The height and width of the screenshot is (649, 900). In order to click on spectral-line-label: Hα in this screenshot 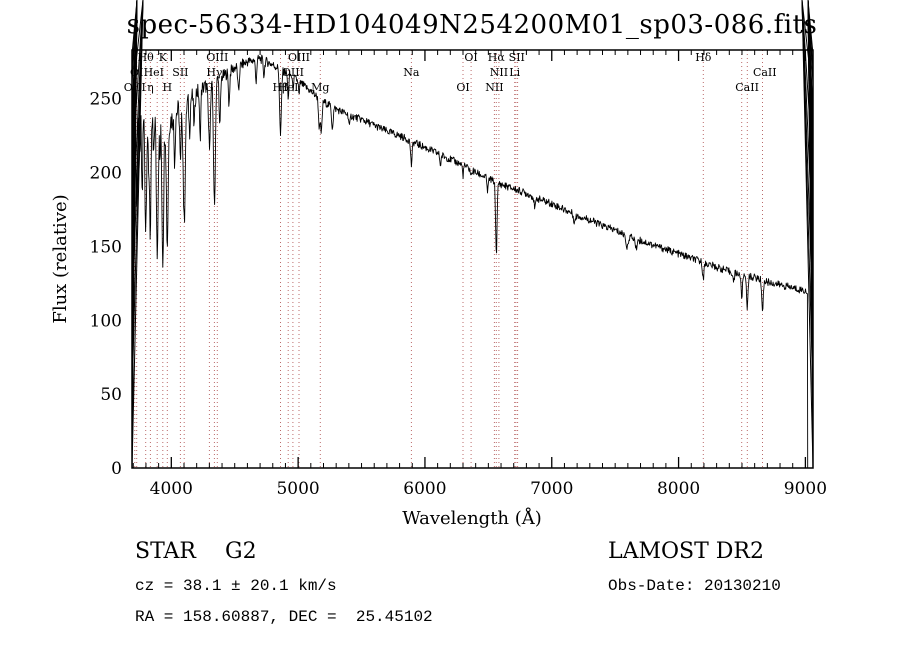, I will do `click(497, 57)`.